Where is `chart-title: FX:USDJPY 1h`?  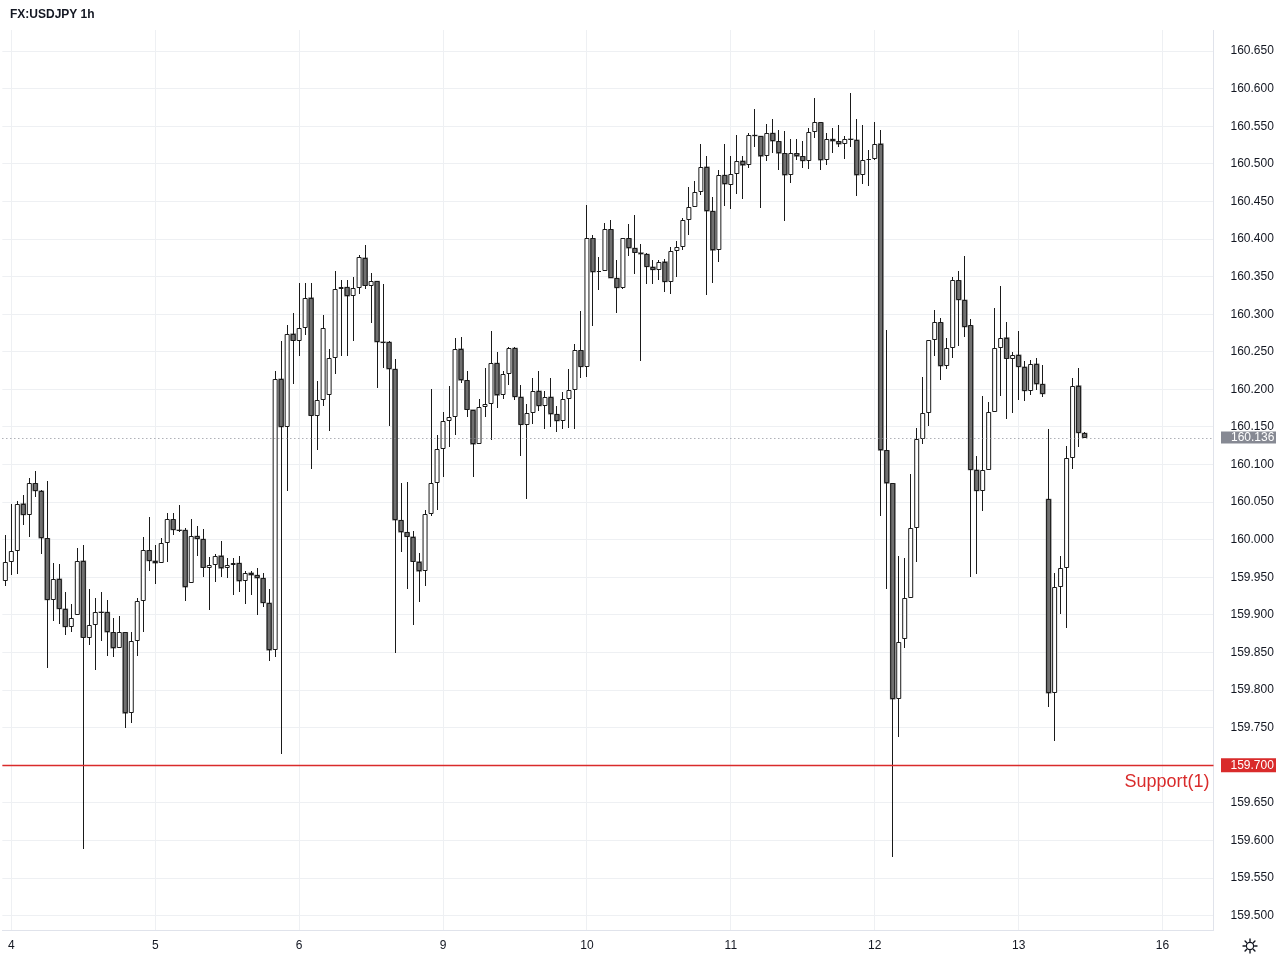
chart-title: FX:USDJPY 1h is located at coordinates (52, 14).